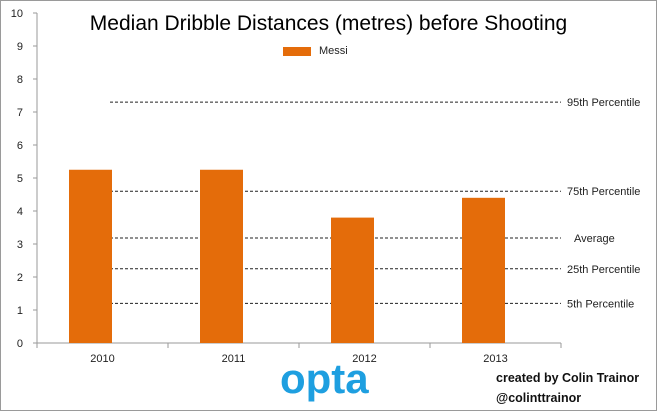 Image resolution: width=657 pixels, height=411 pixels. Describe the element at coordinates (594, 239) in the screenshot. I see `reference-line-label: Average` at that location.